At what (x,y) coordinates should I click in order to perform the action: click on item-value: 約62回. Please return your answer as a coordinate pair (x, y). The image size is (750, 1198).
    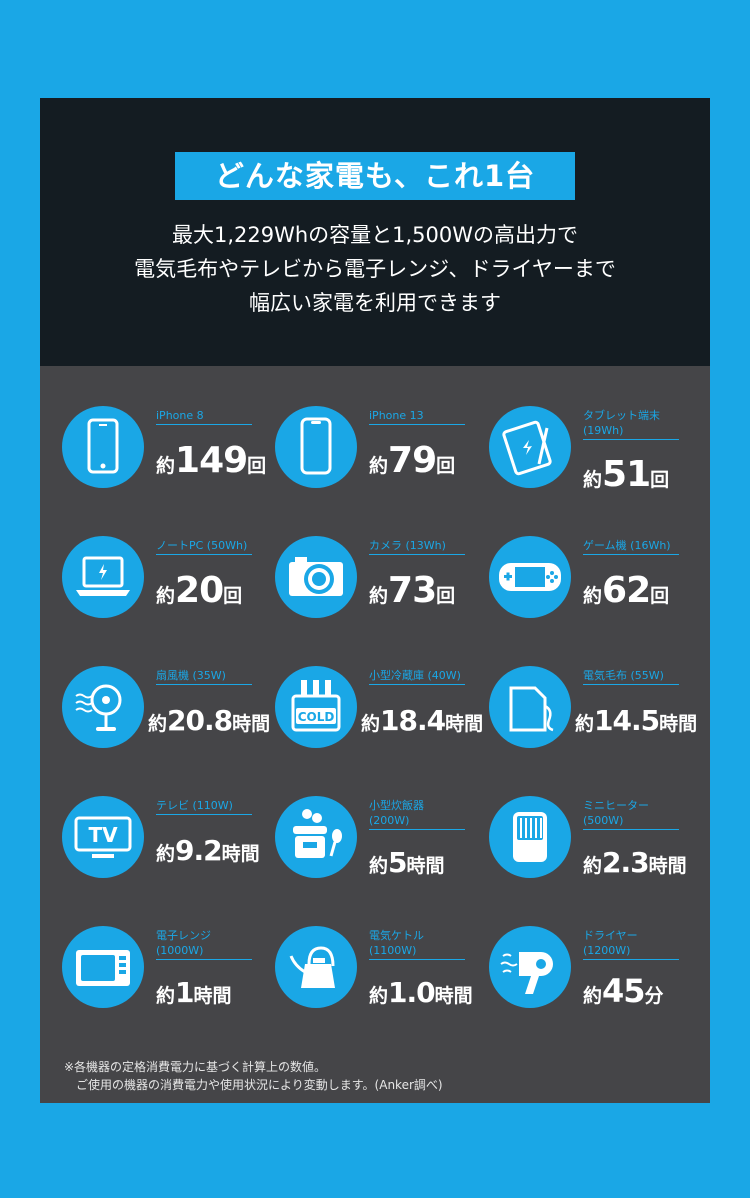
    Looking at the image, I should click on (626, 590).